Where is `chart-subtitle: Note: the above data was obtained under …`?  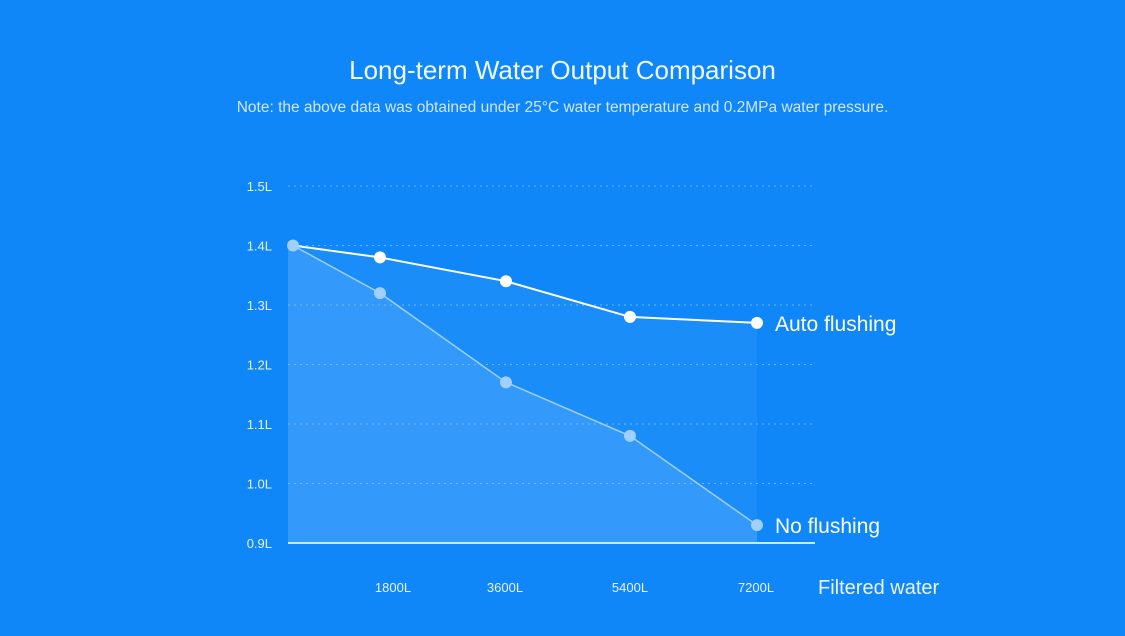
chart-subtitle: Note: the above data was obtained under … is located at coordinates (562, 107).